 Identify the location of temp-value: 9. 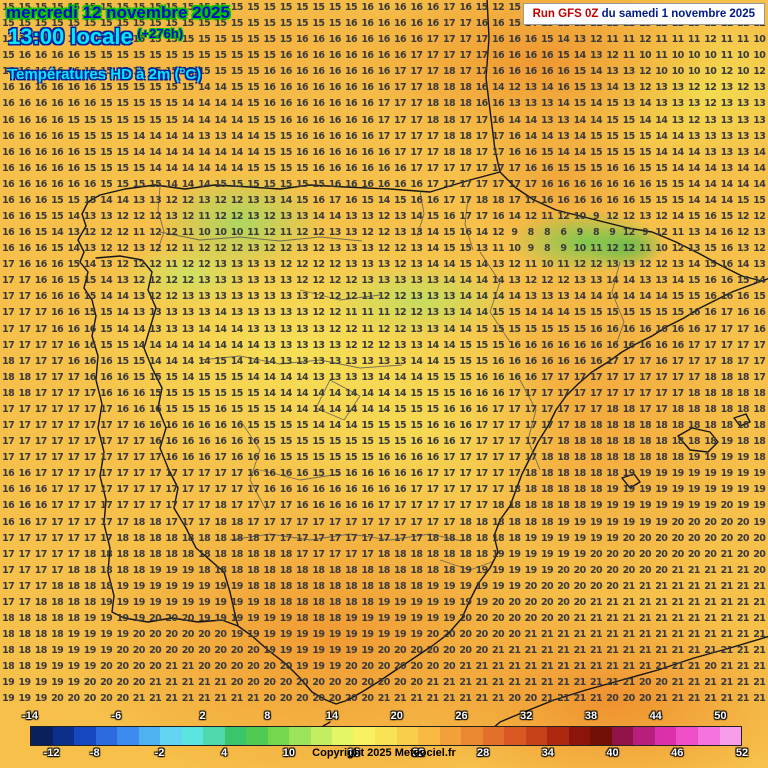
(612, 233).